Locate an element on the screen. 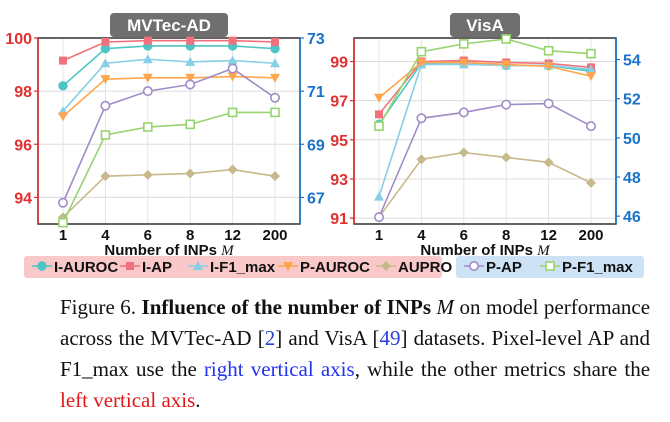 The width and height of the screenshot is (670, 422). series-line-i-f1-max is located at coordinates (485, 130).